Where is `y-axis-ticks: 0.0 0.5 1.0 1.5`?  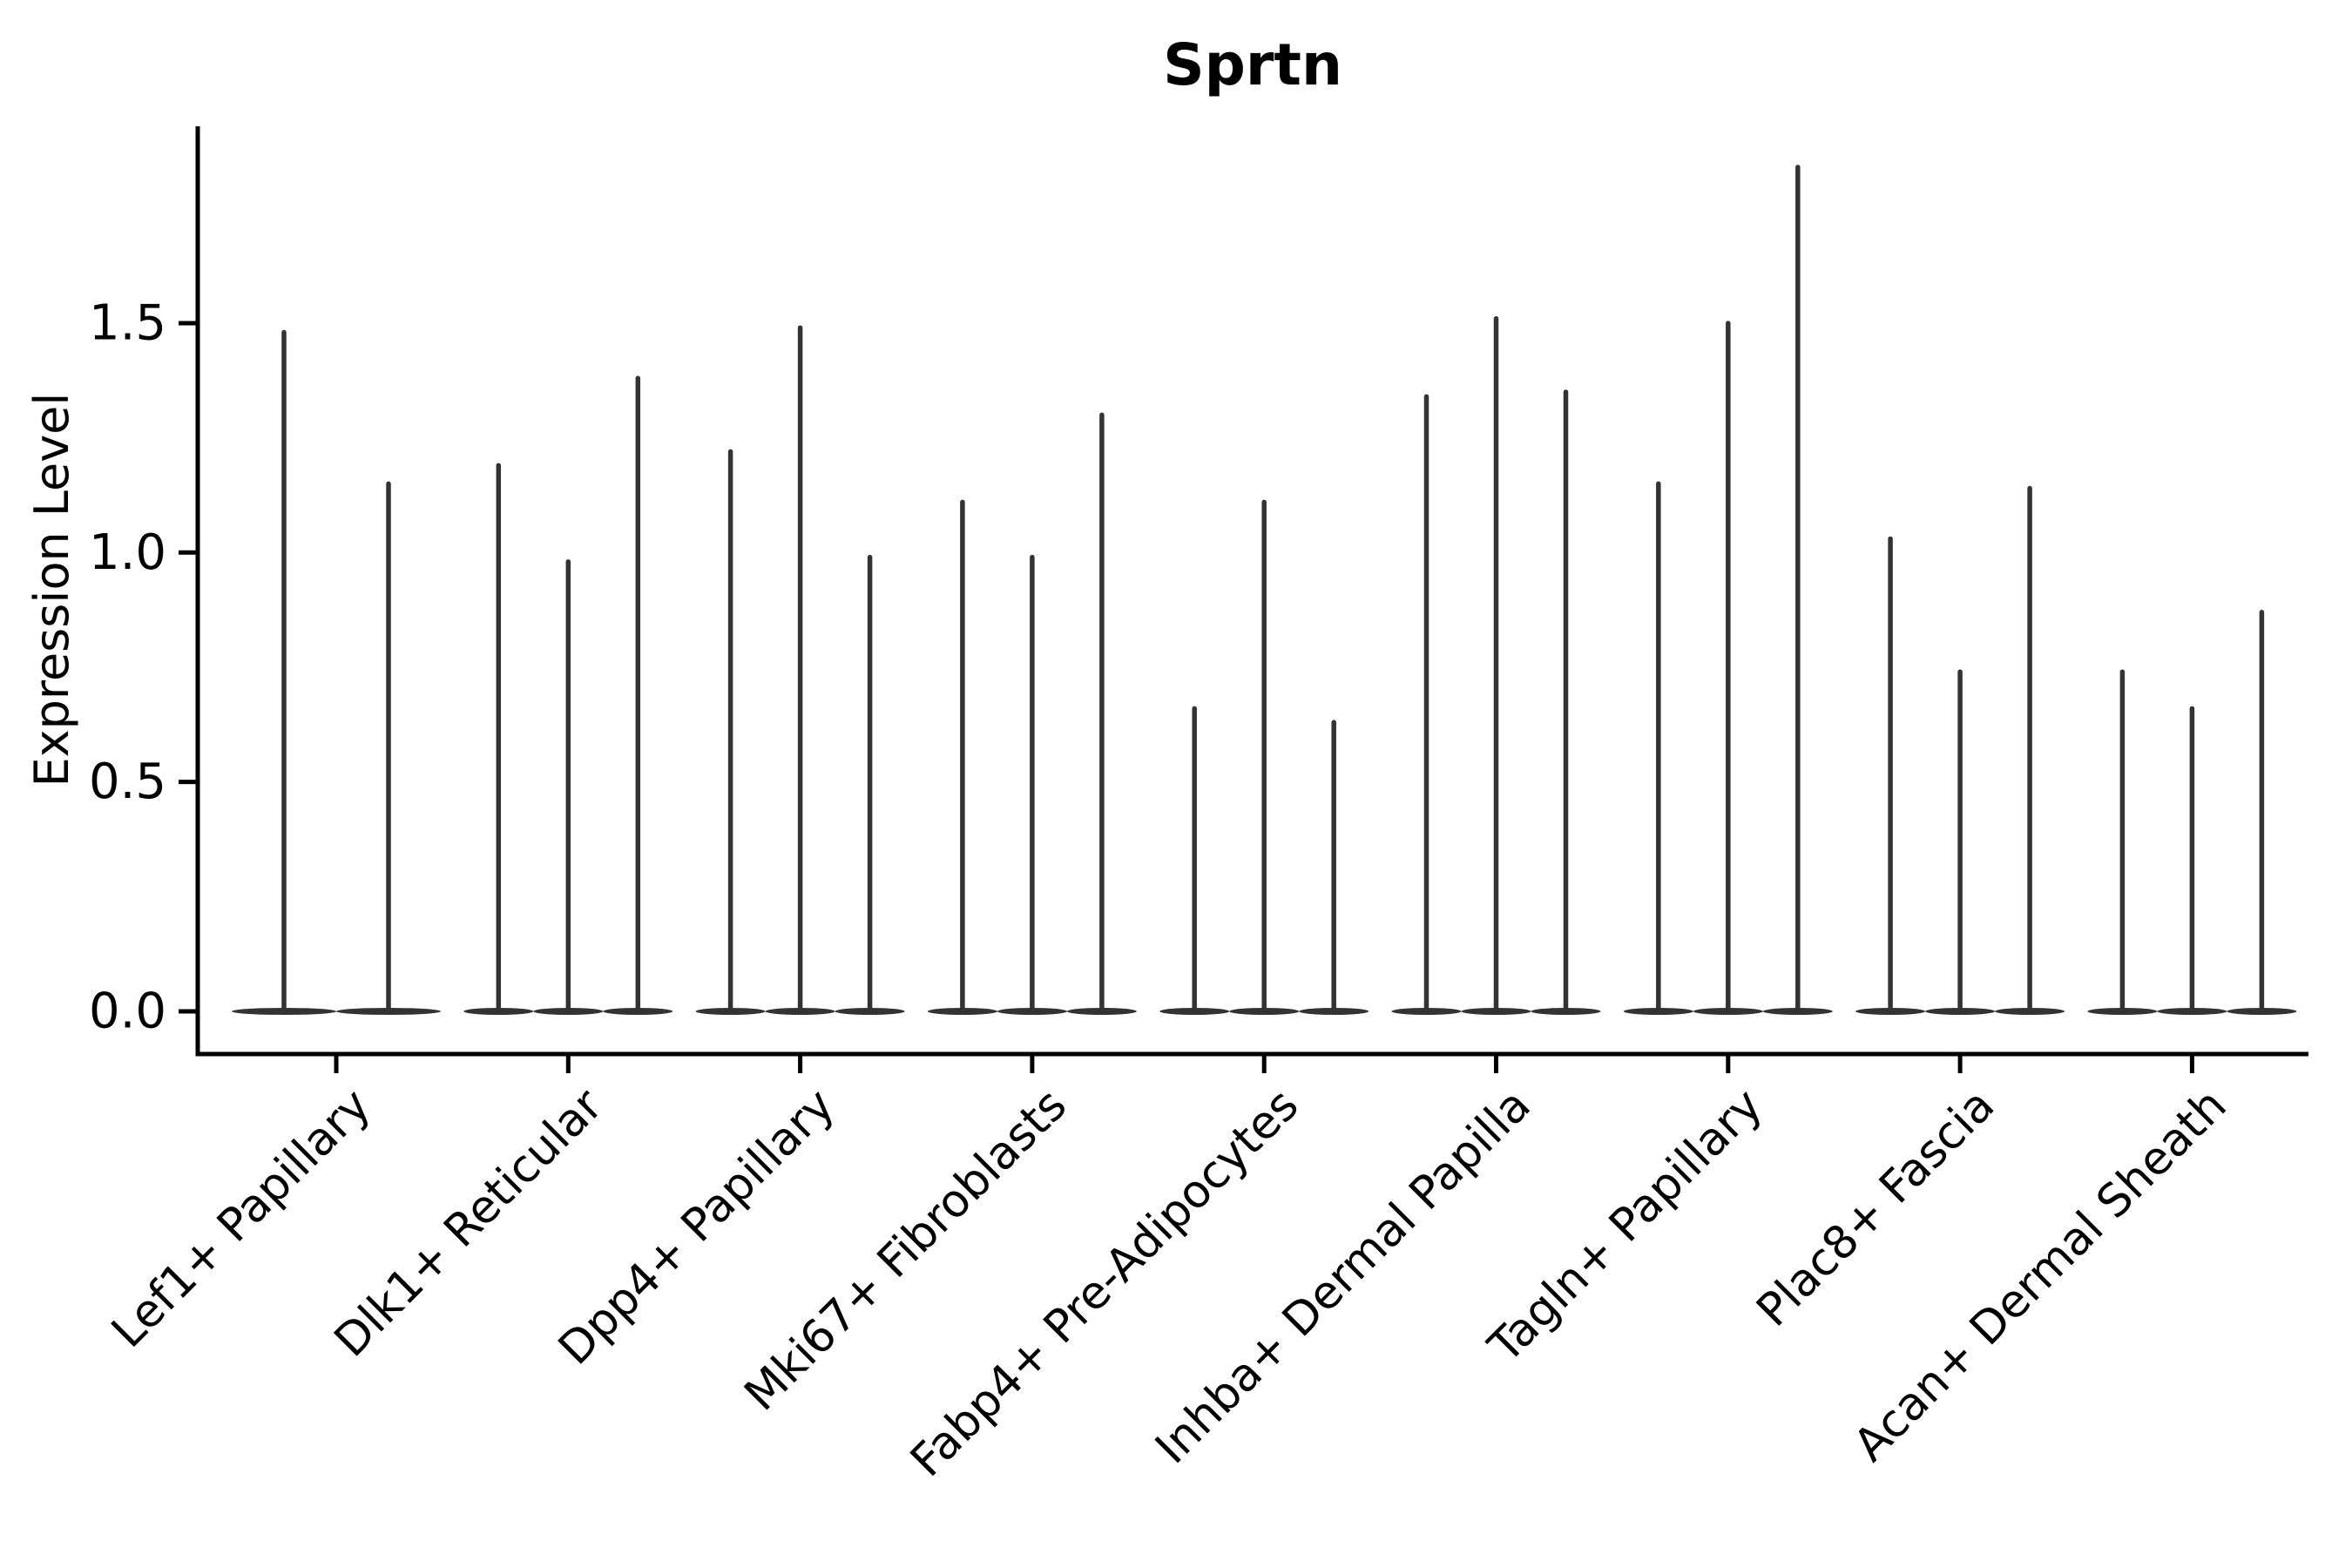 y-axis-ticks: 0.0 0.5 1.0 1.5 is located at coordinates (143, 667).